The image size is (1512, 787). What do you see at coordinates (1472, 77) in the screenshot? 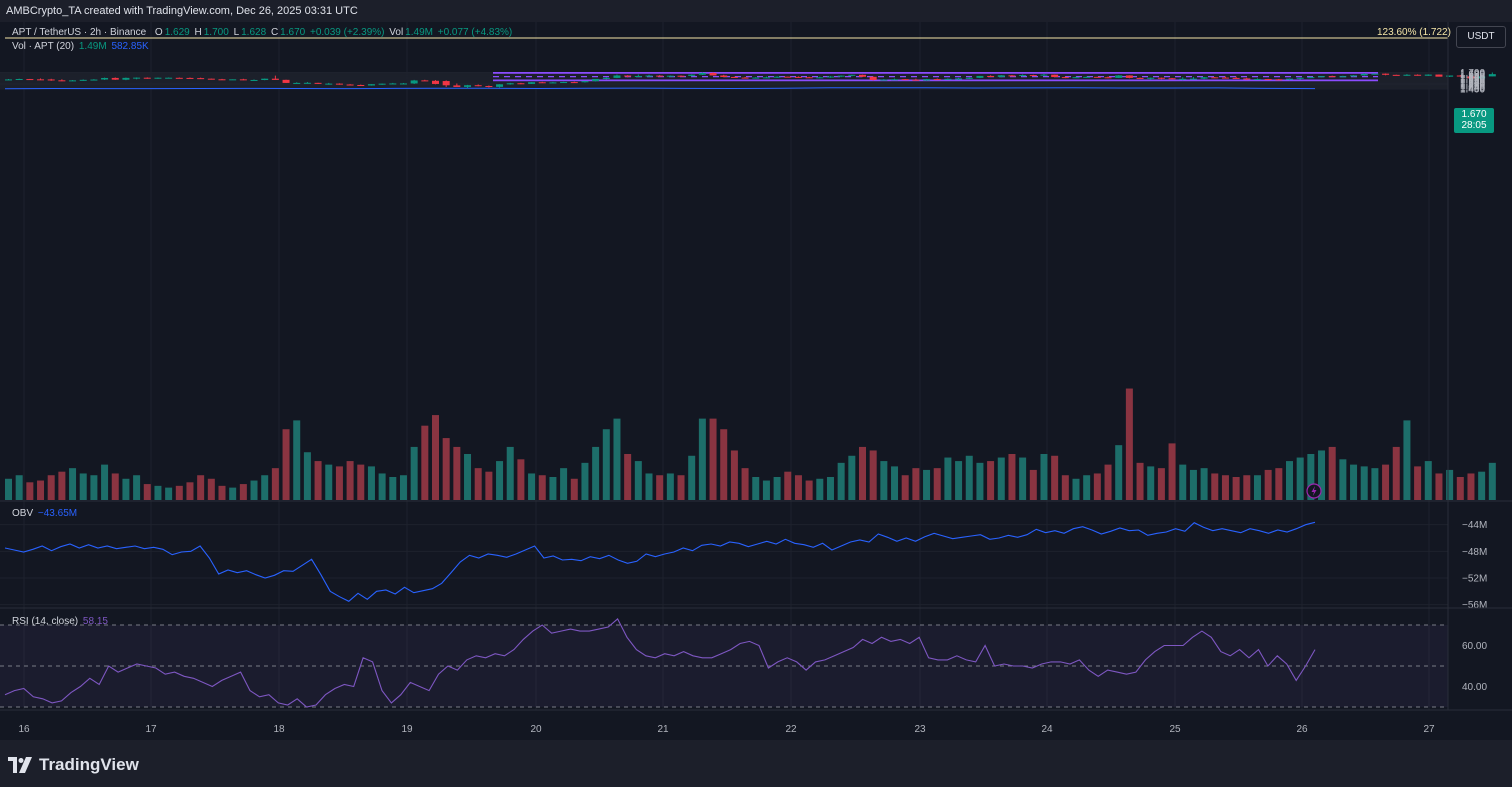
I see `price-tick-label: 1.620` at bounding box center [1472, 77].